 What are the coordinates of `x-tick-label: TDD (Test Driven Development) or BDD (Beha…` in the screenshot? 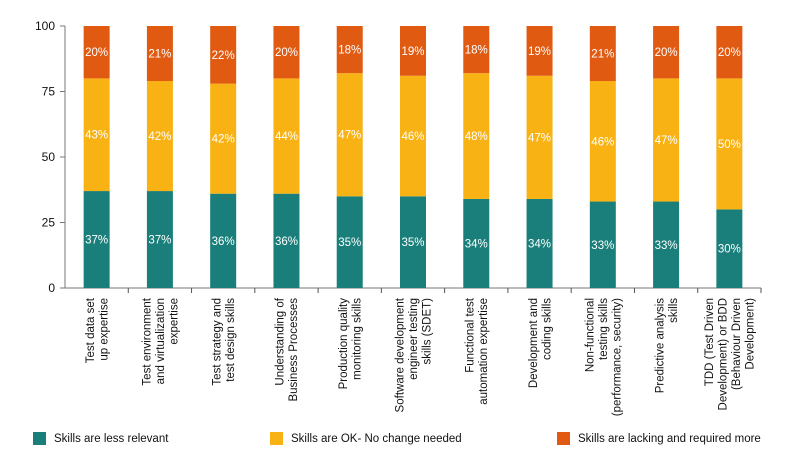 It's located at (730, 354).